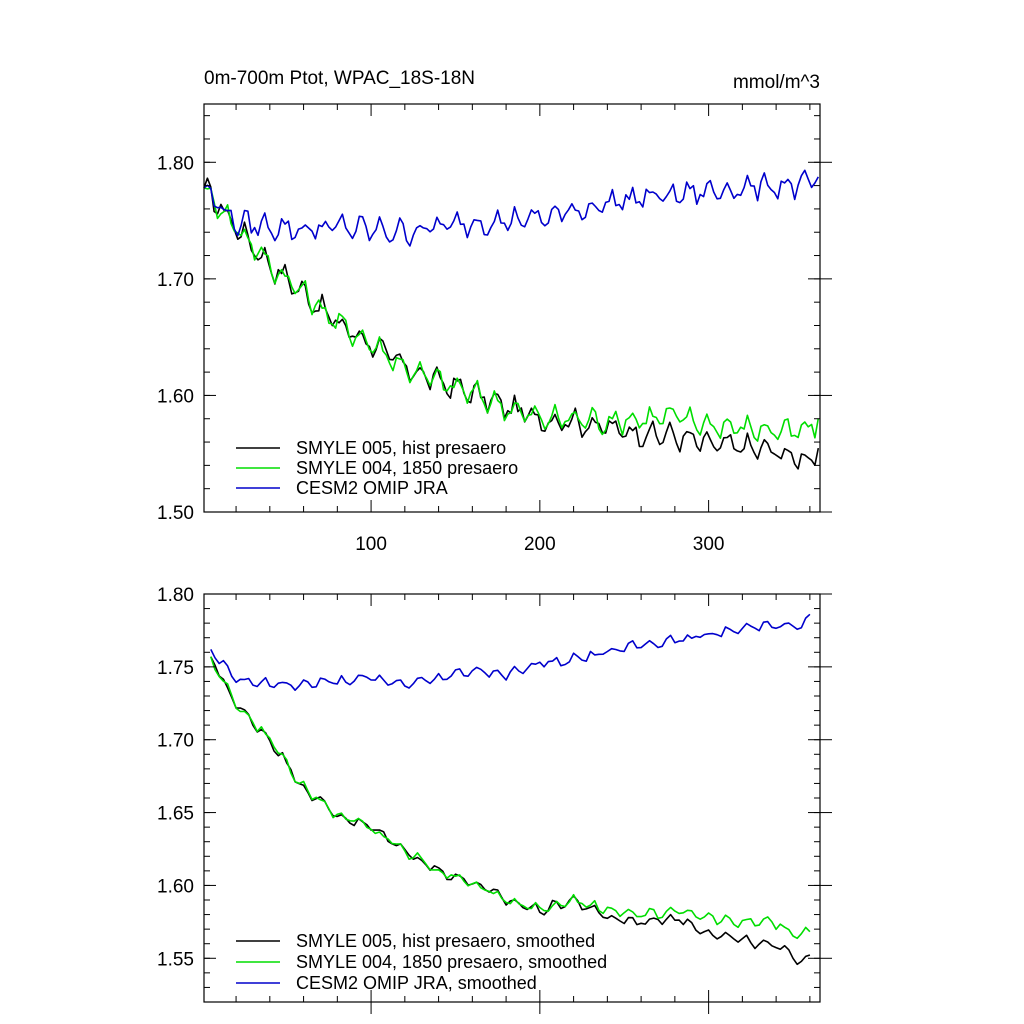 The image size is (1024, 1024). What do you see at coordinates (372, 488) in the screenshot?
I see `legend-entry-label: CESM2 OMIP JRA` at bounding box center [372, 488].